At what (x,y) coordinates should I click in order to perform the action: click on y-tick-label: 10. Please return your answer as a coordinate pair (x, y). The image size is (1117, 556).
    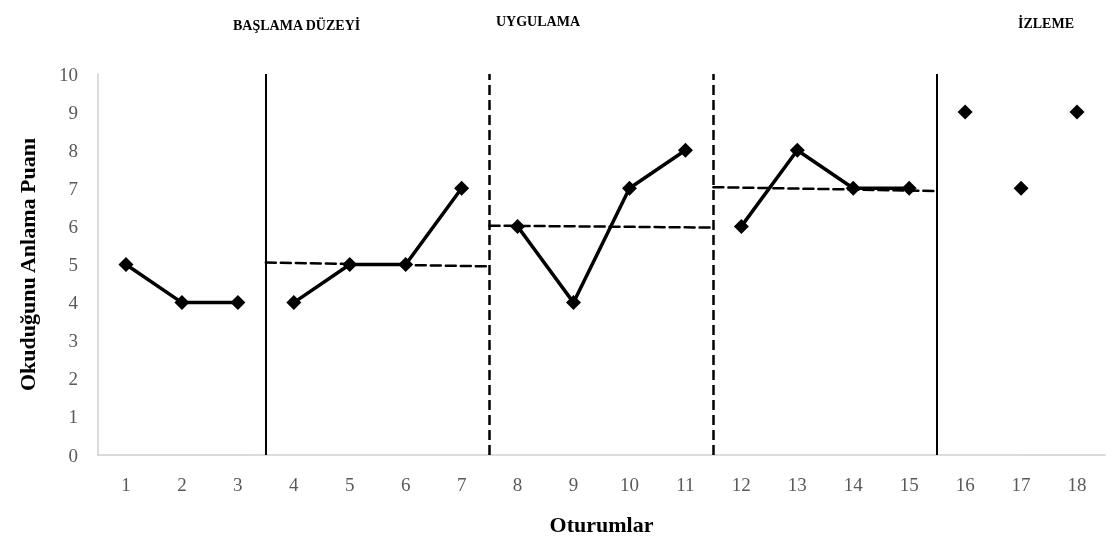
    Looking at the image, I should click on (68, 74).